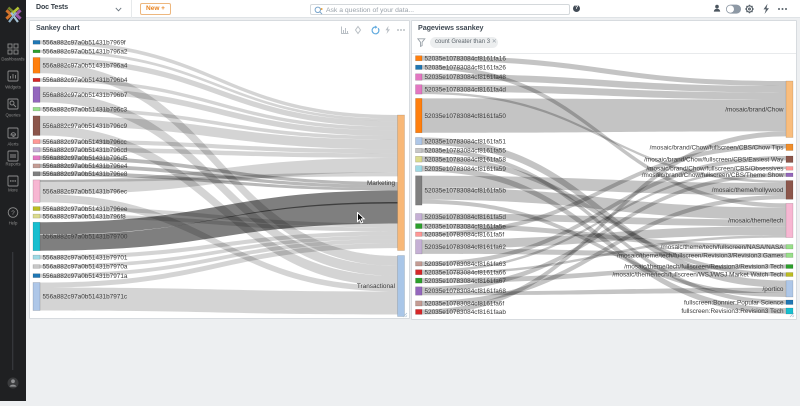  I want to click on svg-text:/mosaic/theme/tech/fullscreen/: /mosaic/theme/tech/fullscreen/NASA/NASA, so click(723, 247).